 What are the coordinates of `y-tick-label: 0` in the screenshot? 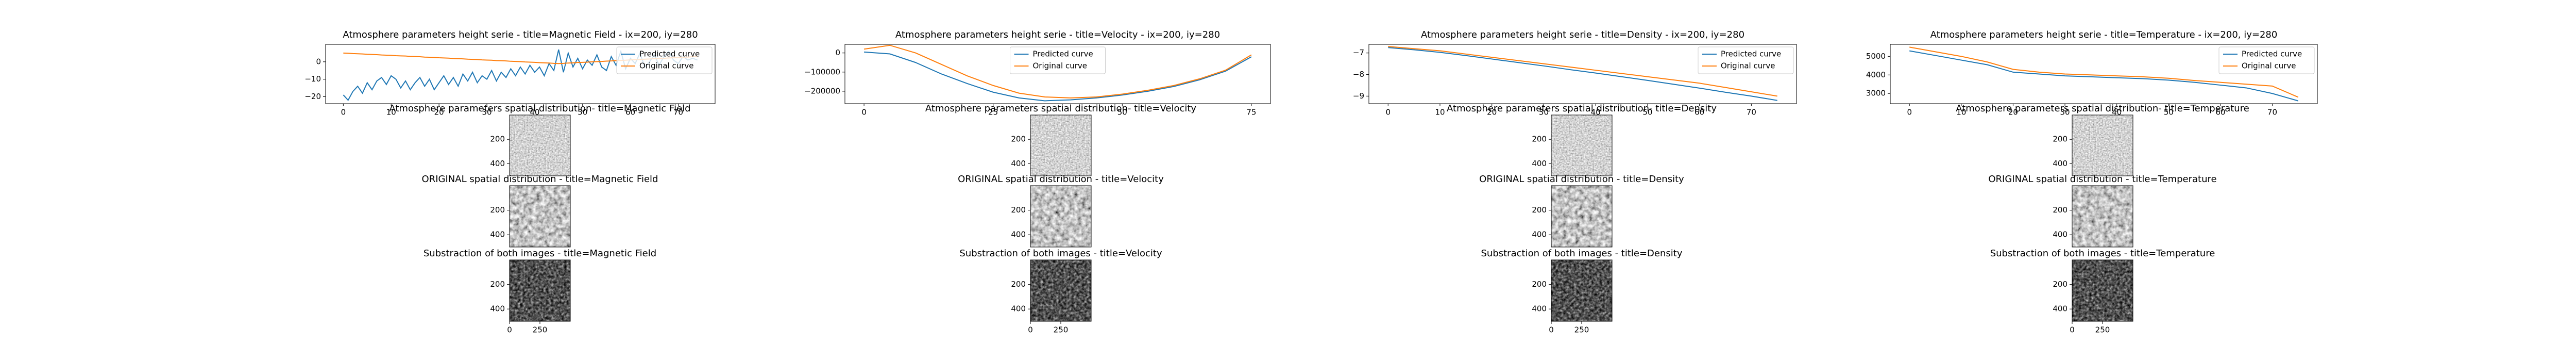 It's located at (318, 61).